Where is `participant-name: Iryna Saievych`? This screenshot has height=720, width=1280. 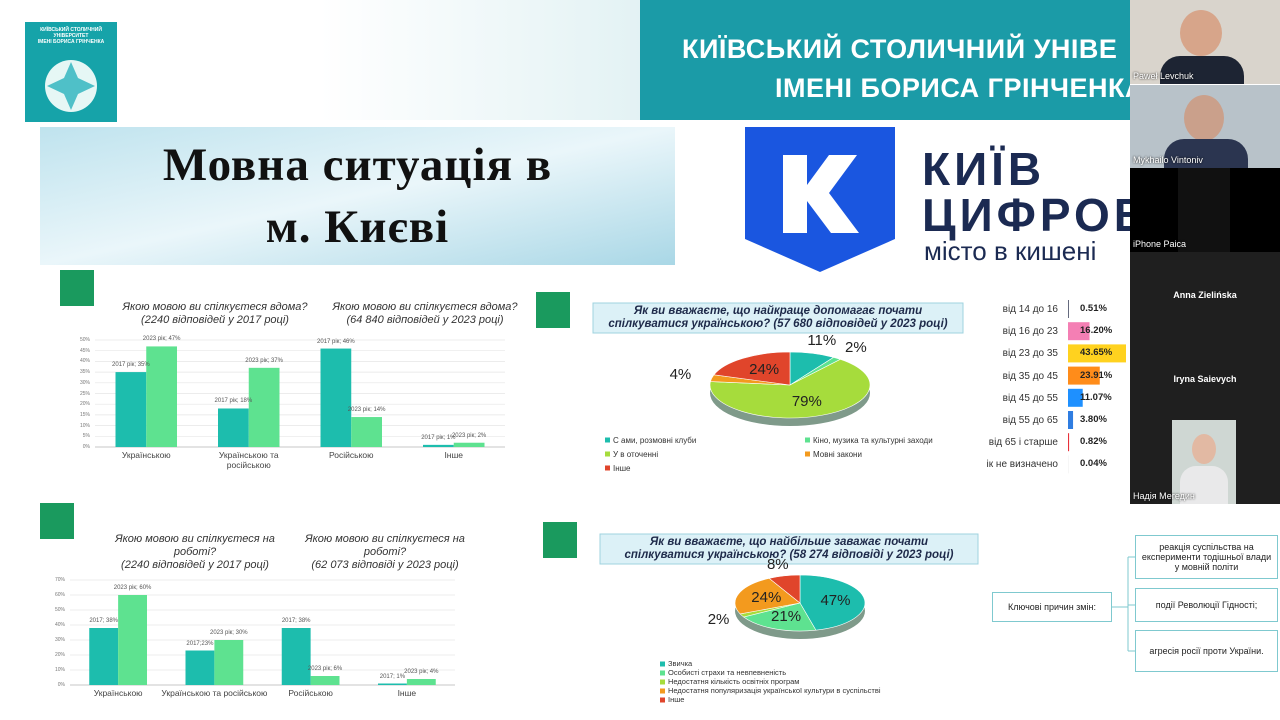 participant-name: Iryna Saievych is located at coordinates (1205, 379).